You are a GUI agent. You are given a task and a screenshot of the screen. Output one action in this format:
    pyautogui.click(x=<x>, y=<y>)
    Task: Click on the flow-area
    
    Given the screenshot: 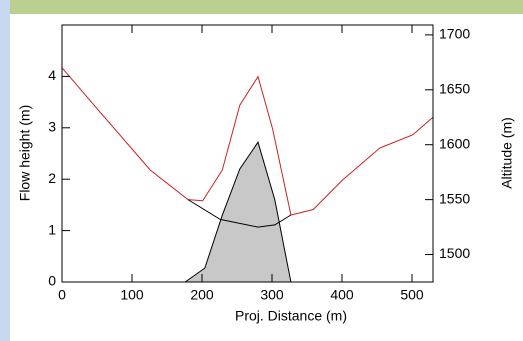 What is the action you would take?
    pyautogui.click(x=237, y=212)
    